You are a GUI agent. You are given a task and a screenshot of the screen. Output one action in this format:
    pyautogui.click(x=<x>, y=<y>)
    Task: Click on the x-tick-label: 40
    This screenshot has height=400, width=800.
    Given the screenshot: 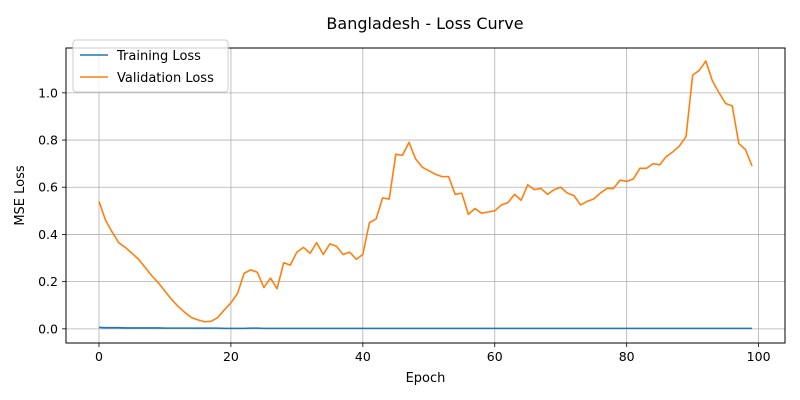 What is the action you would take?
    pyautogui.click(x=363, y=356)
    